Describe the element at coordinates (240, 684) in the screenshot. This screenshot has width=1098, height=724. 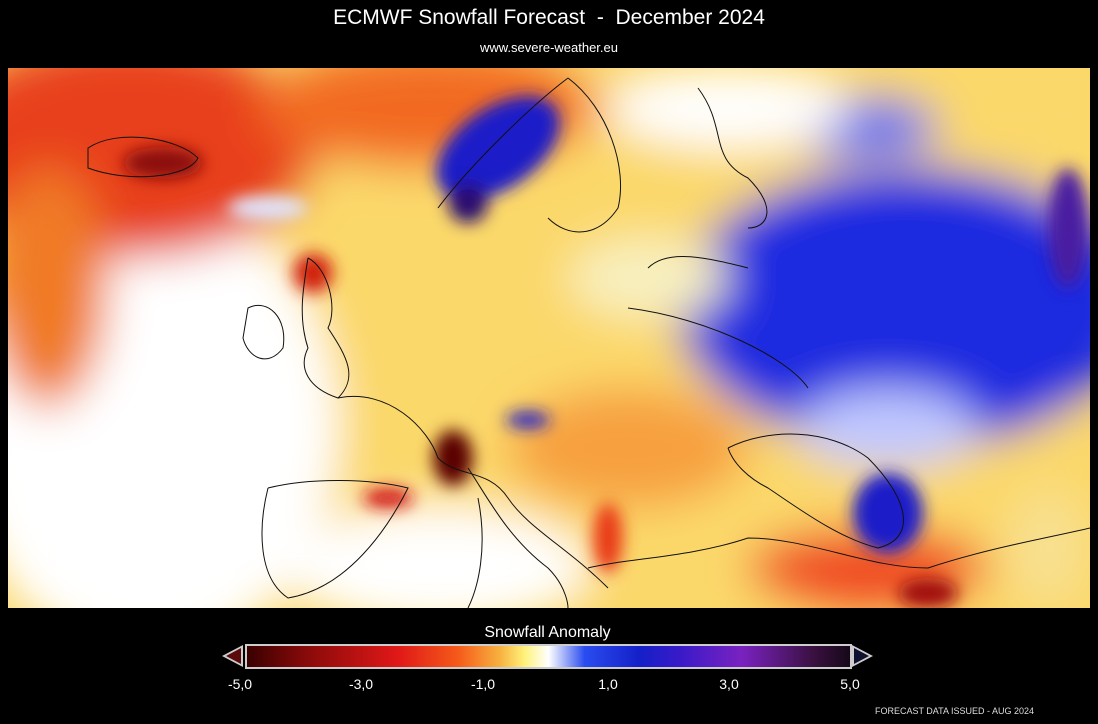
I see `colorbar-tick: -5,0` at that location.